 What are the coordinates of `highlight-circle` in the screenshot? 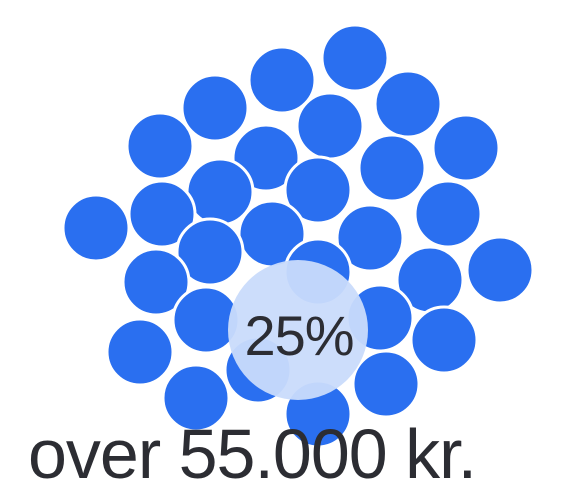 It's located at (298, 330).